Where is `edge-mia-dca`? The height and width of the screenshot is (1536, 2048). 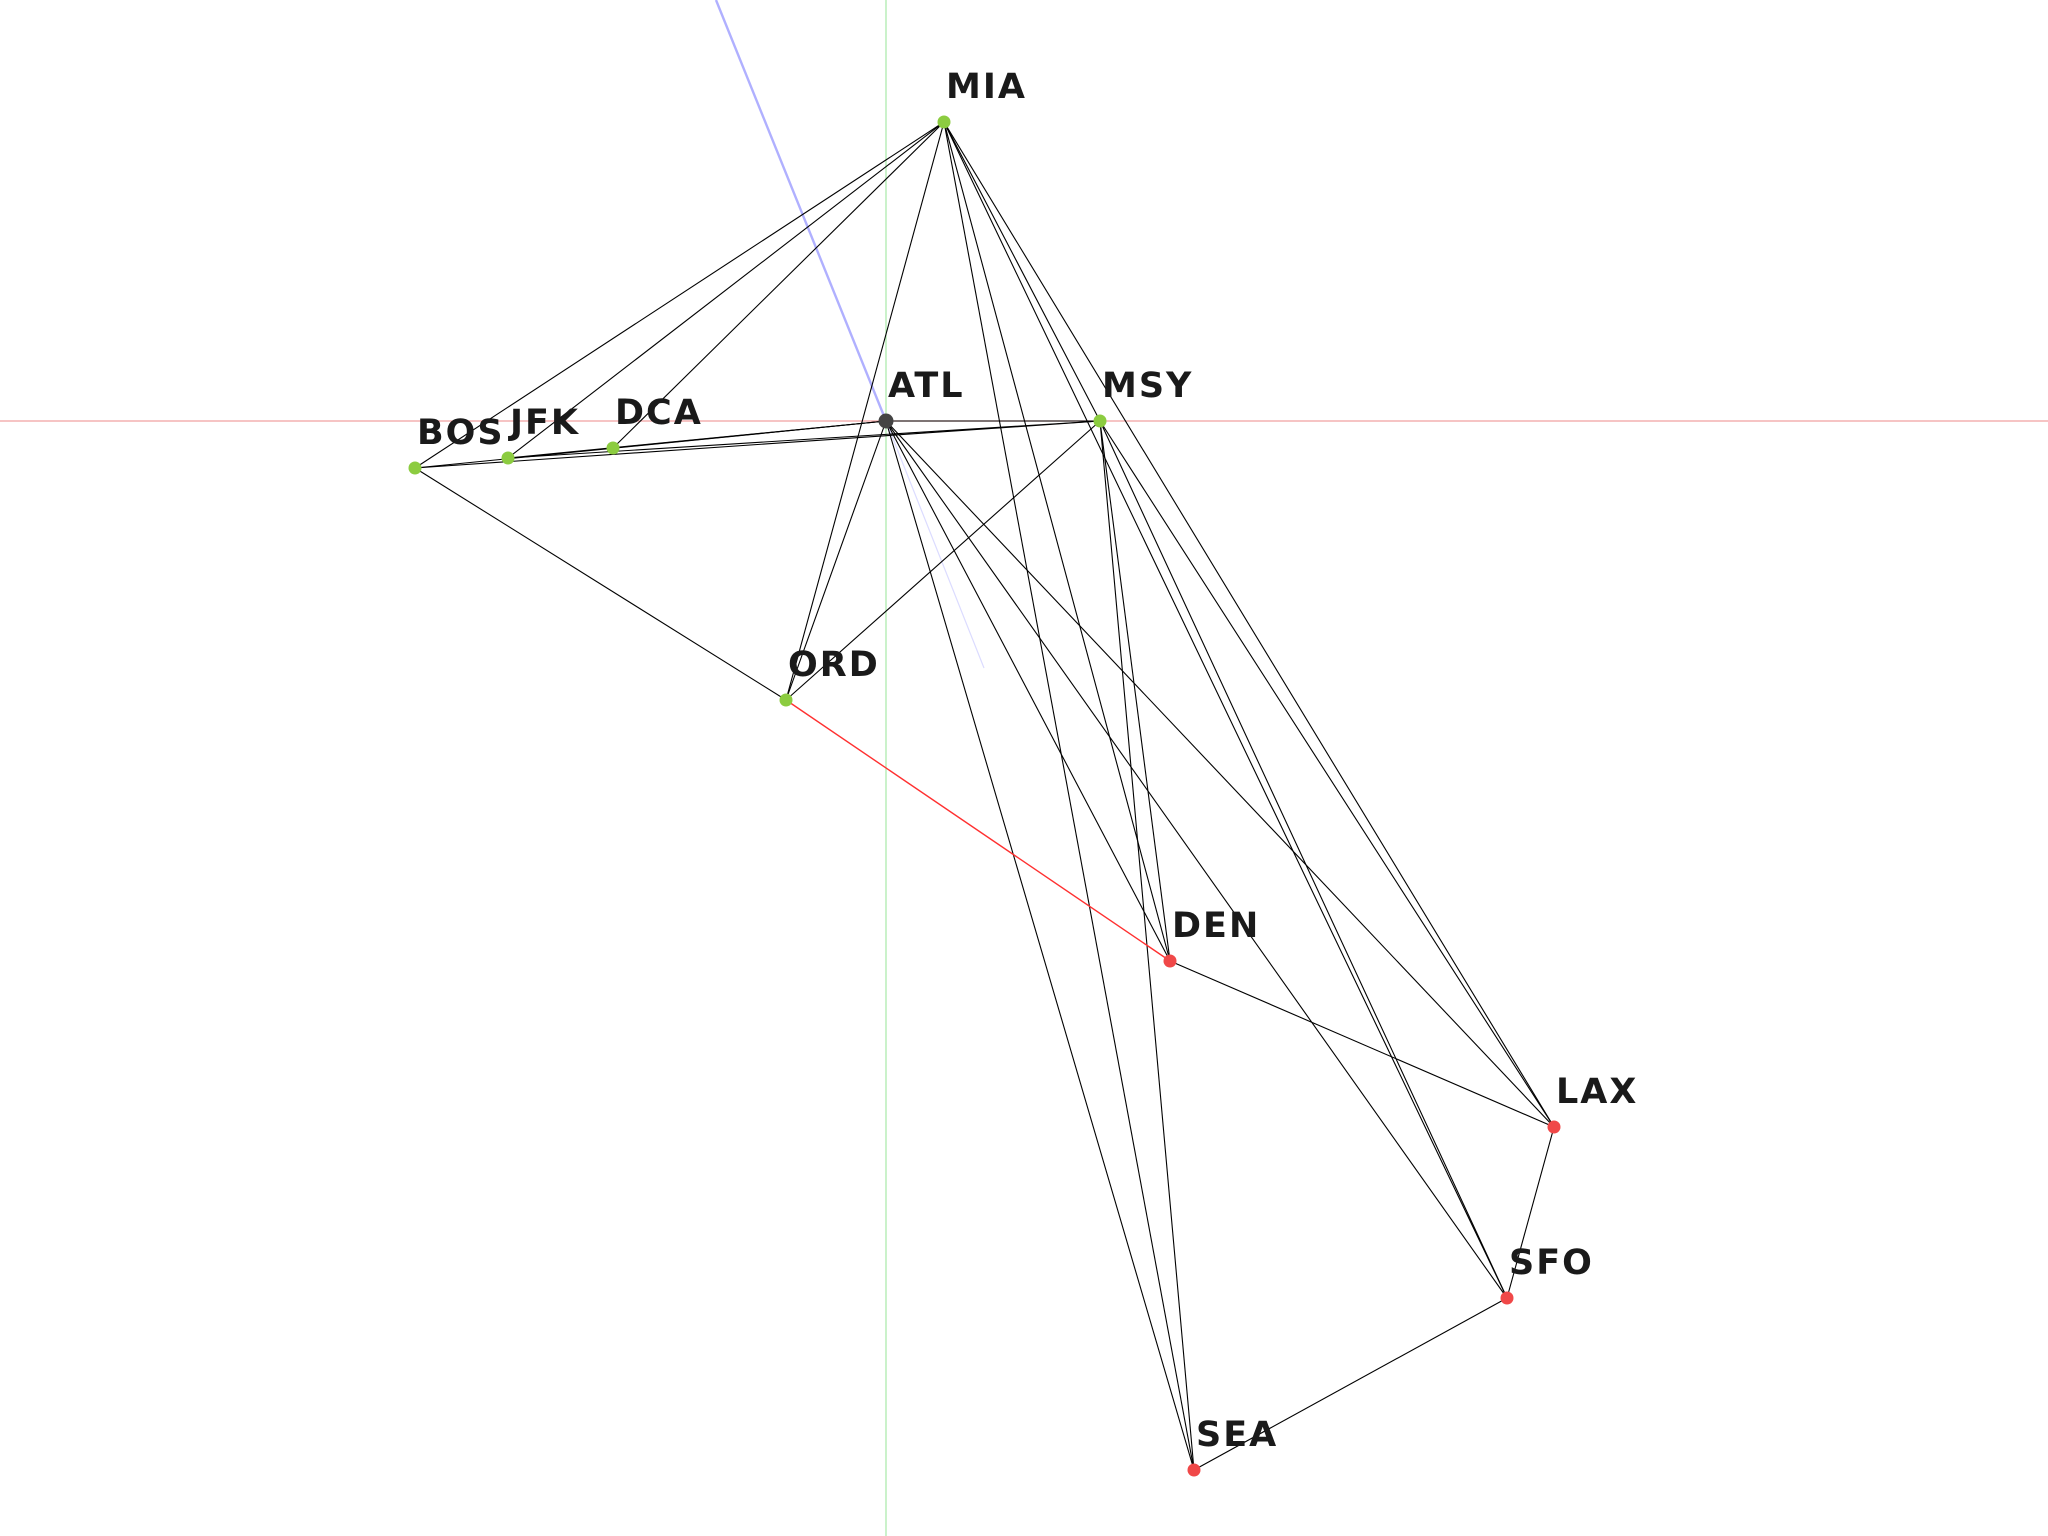 edge-mia-dca is located at coordinates (778, 285).